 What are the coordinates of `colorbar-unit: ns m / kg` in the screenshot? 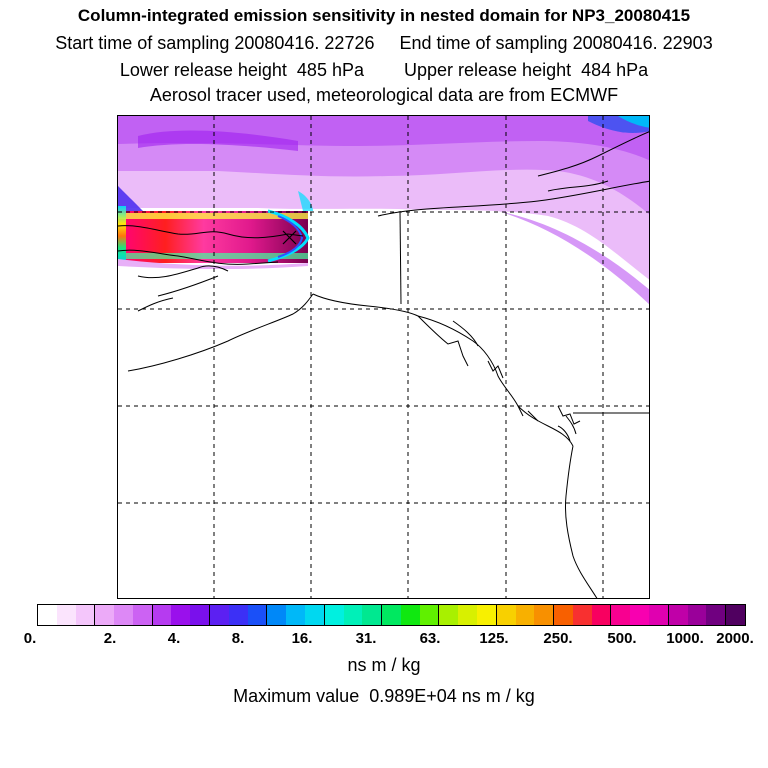 It's located at (384, 665).